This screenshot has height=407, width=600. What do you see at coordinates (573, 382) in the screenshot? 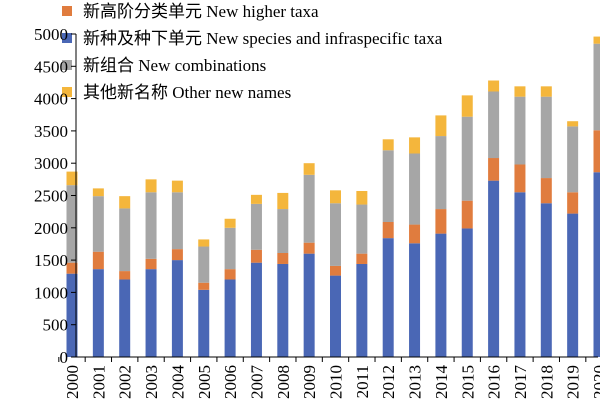
I see `x-tick-label-2019: 2019` at bounding box center [573, 382].